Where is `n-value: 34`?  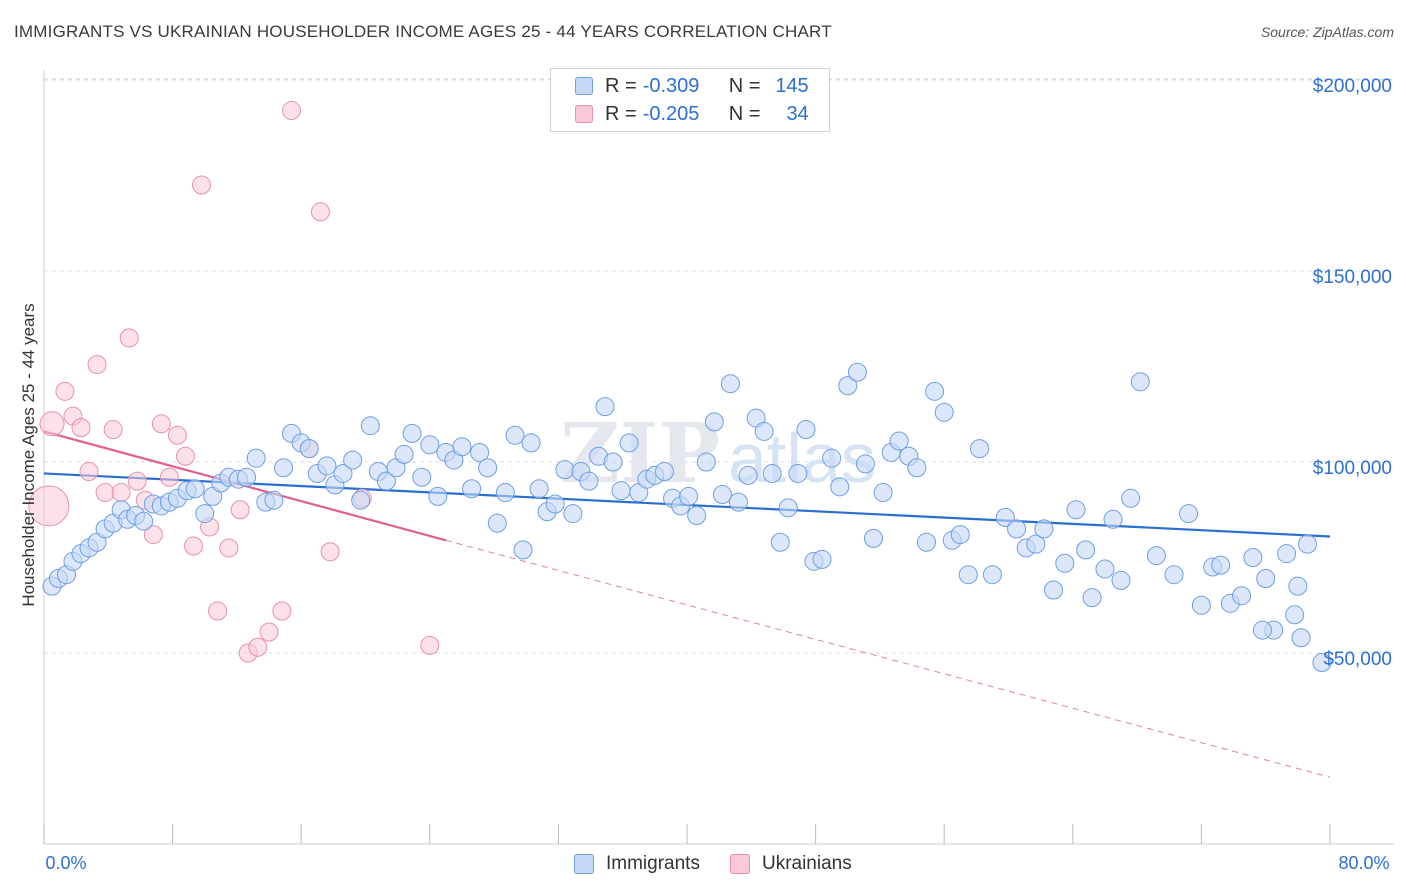
n-value: 34 is located at coordinates (797, 113).